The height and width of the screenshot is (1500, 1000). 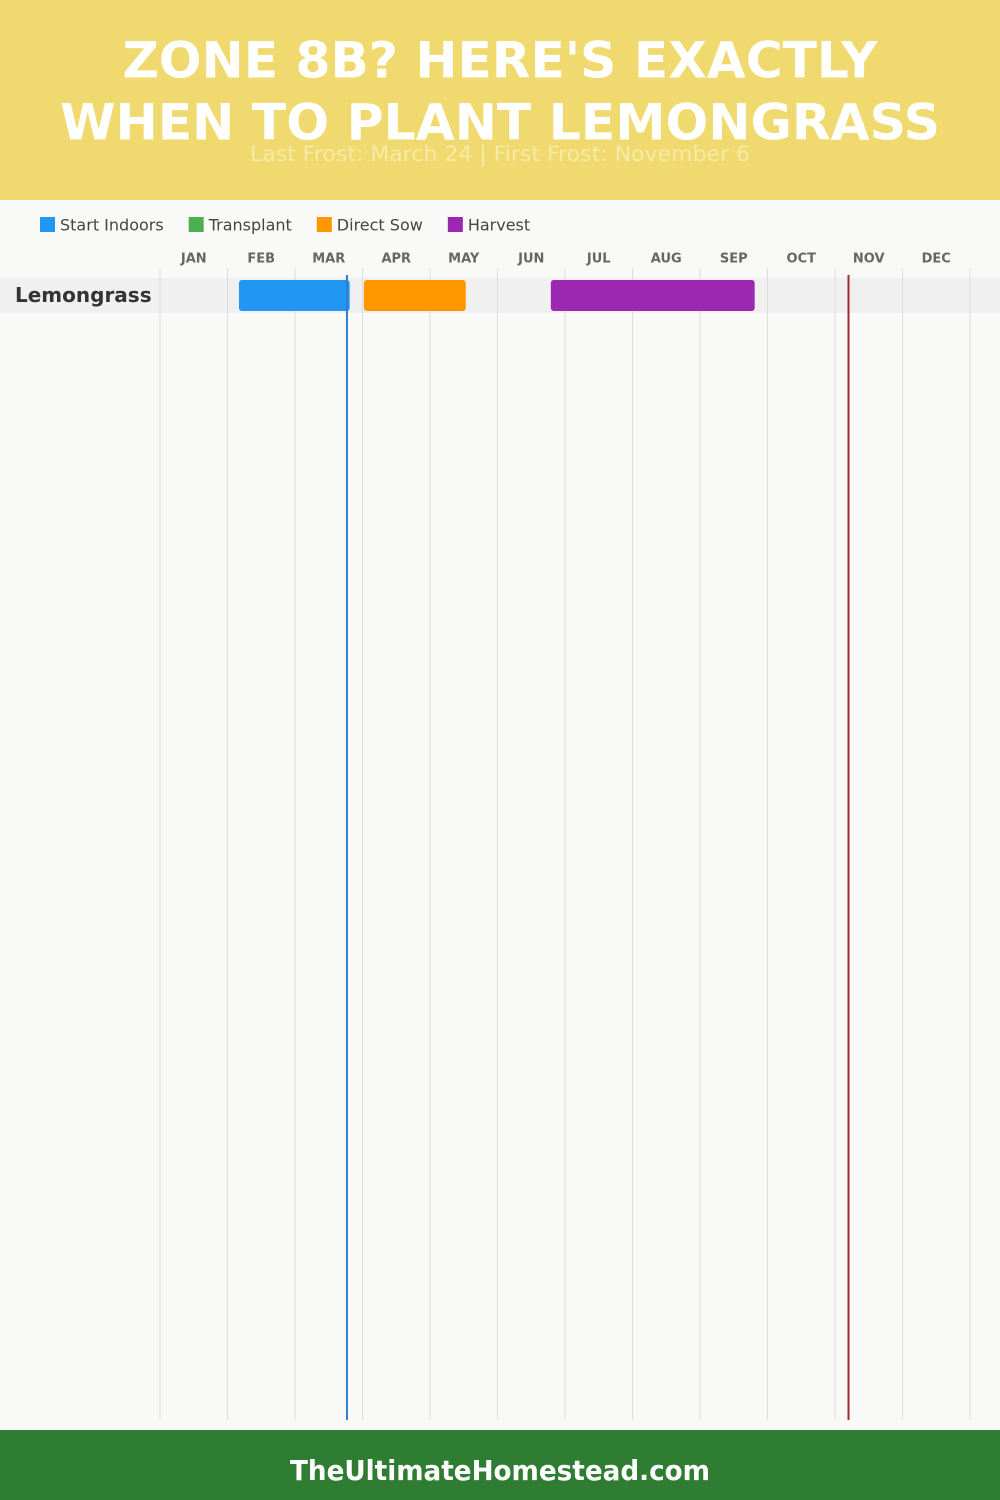 What do you see at coordinates (83, 295) in the screenshot?
I see `row-label: Lemongrass` at bounding box center [83, 295].